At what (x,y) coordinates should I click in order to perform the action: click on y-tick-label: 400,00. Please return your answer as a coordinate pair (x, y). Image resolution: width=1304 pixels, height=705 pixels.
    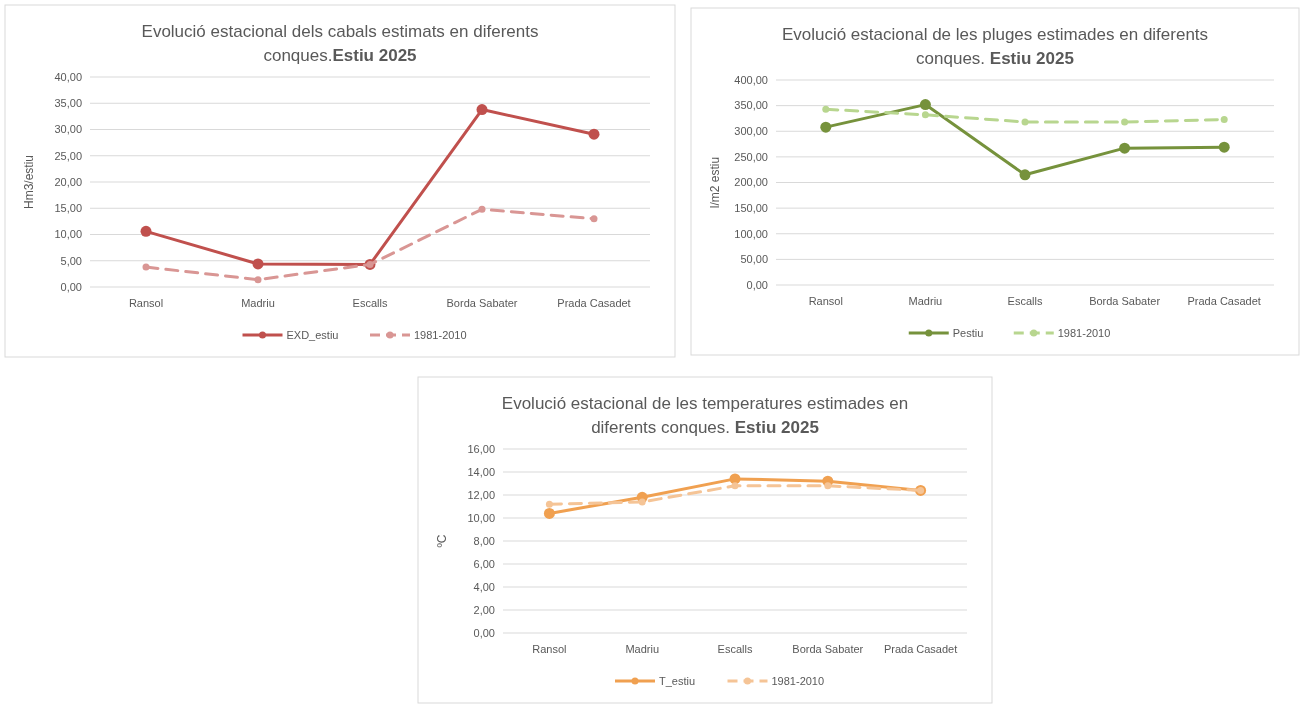
    Looking at the image, I should click on (751, 79).